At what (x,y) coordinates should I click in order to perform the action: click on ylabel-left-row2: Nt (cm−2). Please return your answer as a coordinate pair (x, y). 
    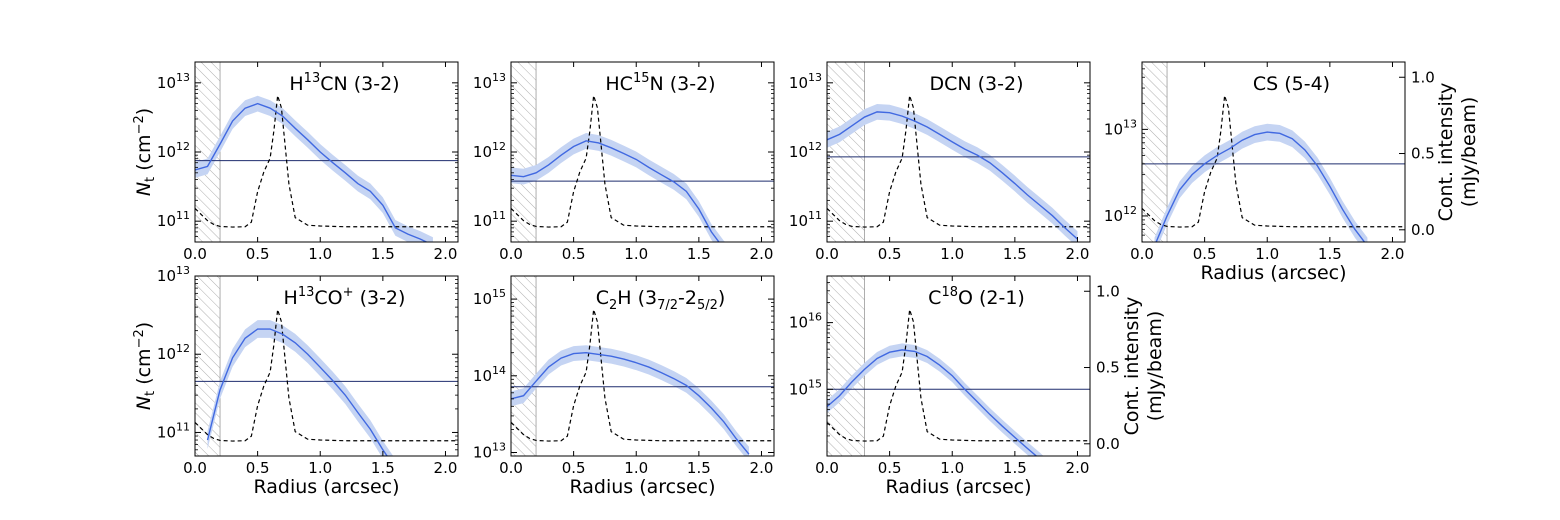
    Looking at the image, I should click on (145, 366).